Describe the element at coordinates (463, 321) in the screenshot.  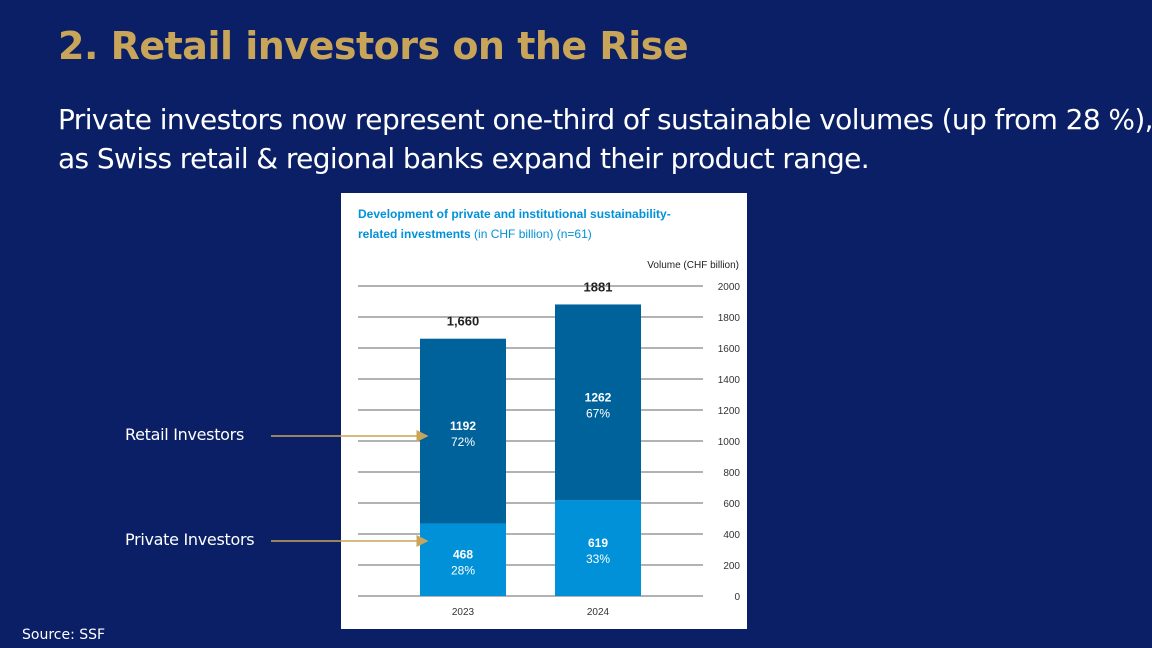
I see `total-label-2023: 1,660` at that location.